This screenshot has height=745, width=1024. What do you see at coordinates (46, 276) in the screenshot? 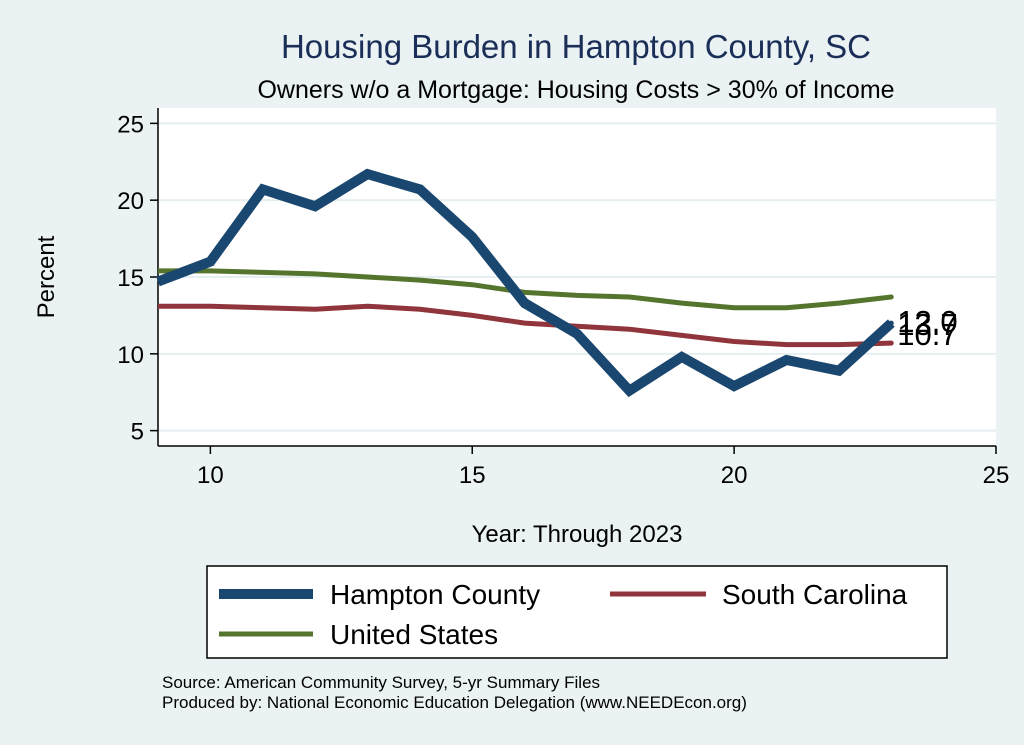
I see `y-axis-label: Percent` at bounding box center [46, 276].